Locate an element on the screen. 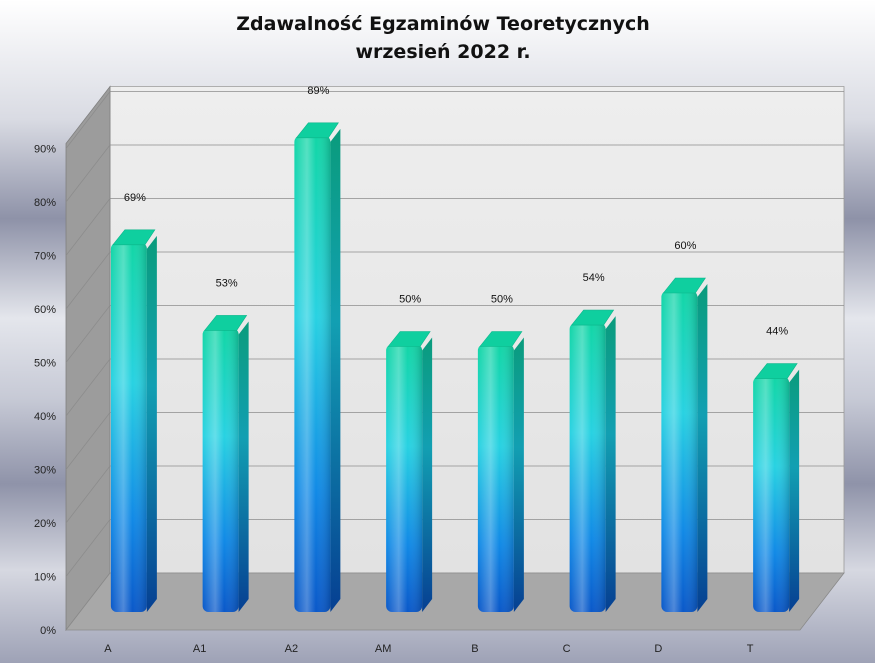 This screenshot has height=663, width=875. y-tick-label: 50% is located at coordinates (45, 364).